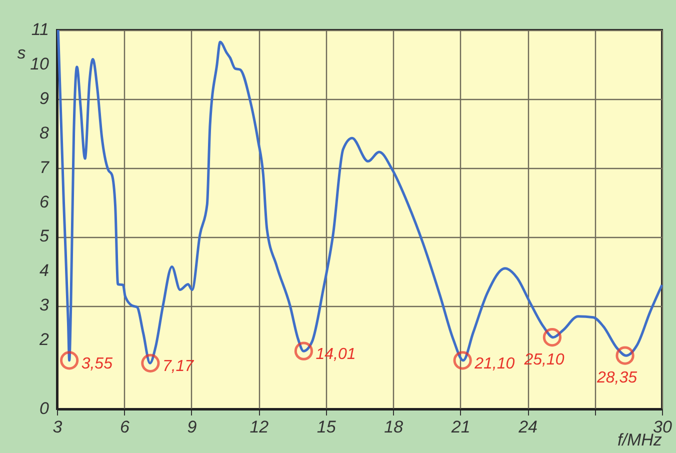  What do you see at coordinates (45, 167) in the screenshot?
I see `y-tick-label: 7` at bounding box center [45, 167].